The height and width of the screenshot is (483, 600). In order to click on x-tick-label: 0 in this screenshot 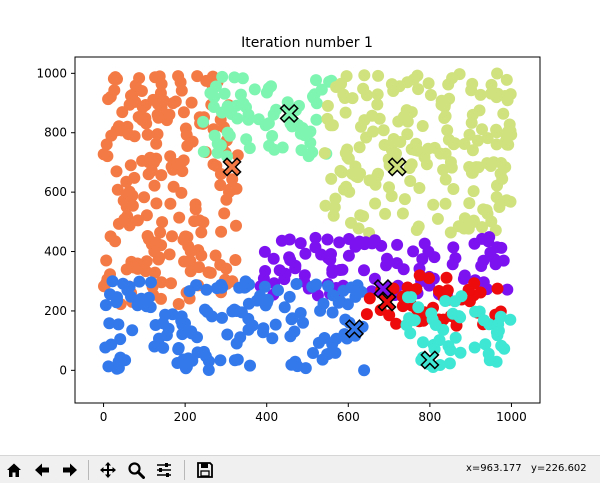, I will do `click(104, 417)`.